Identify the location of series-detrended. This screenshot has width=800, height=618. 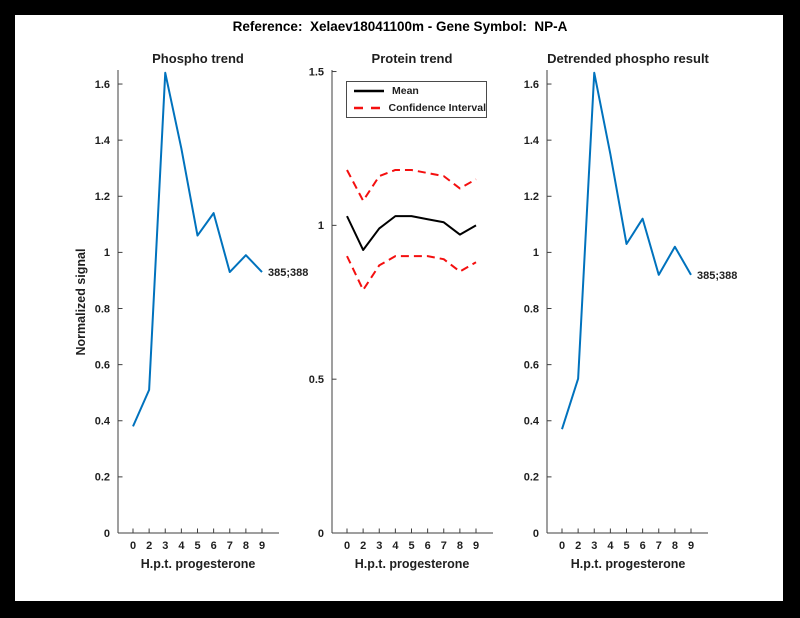
(626, 250).